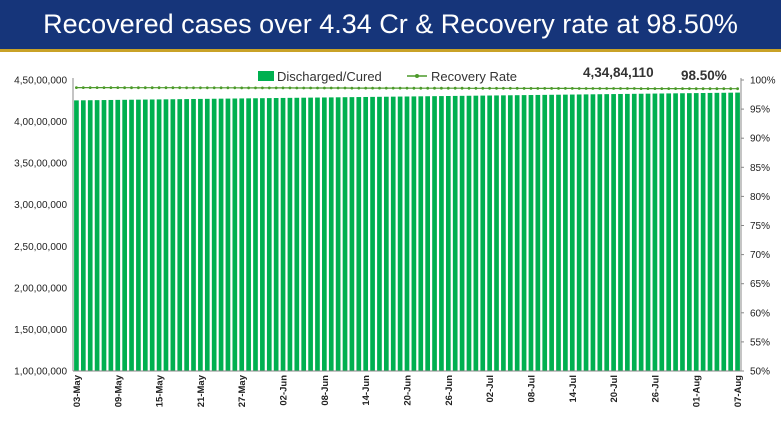 Image resolution: width=781 pixels, height=439 pixels. Describe the element at coordinates (760, 313) in the screenshot. I see `y2-tick-label: 60%` at that location.